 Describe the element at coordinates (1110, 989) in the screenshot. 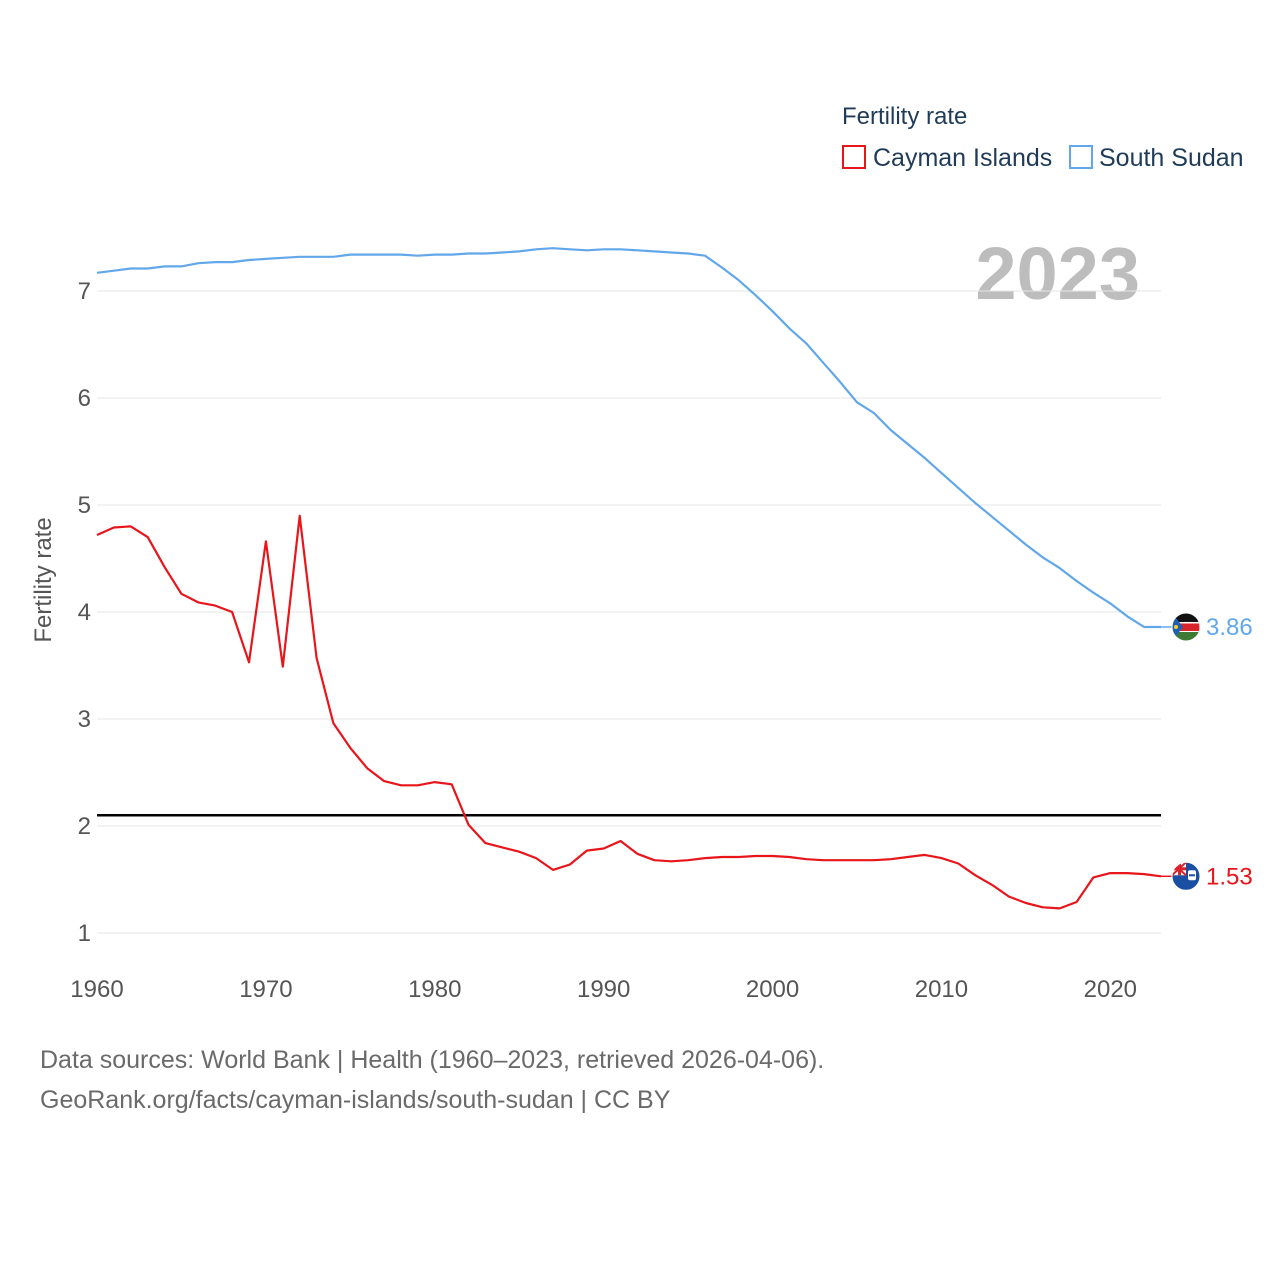

I see `x-tick-label: 2020` at that location.